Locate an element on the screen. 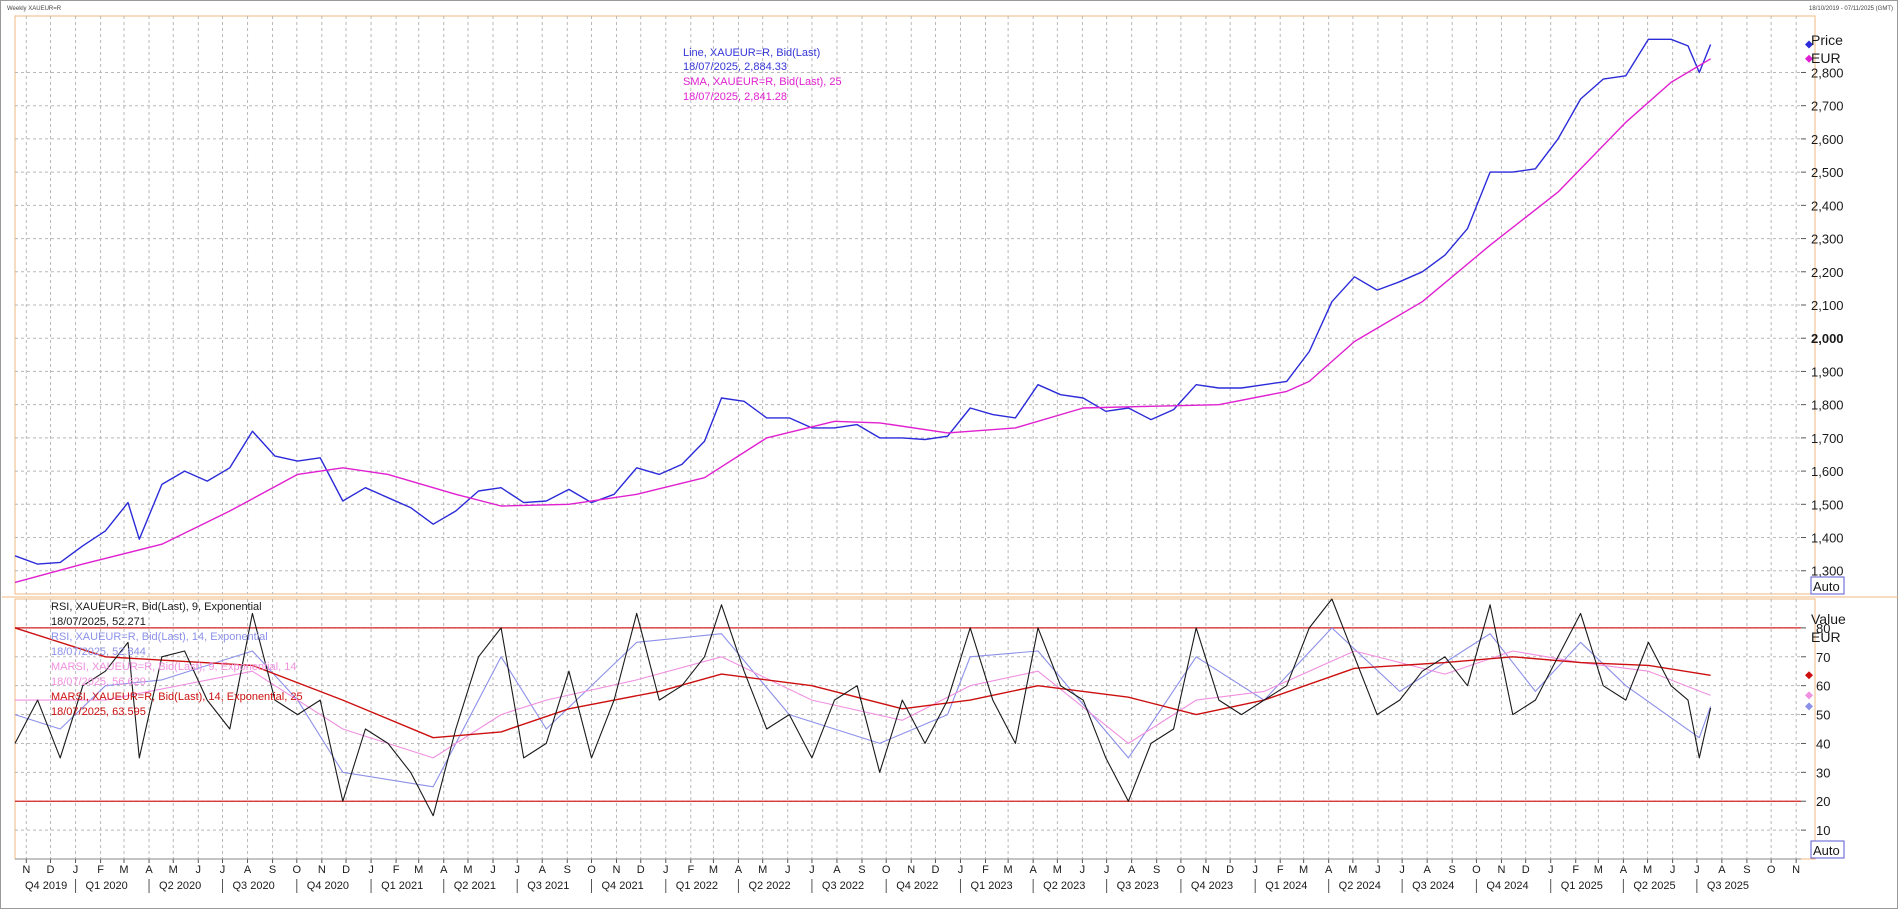  indicator-axis-currency: EUR is located at coordinates (1826, 637).